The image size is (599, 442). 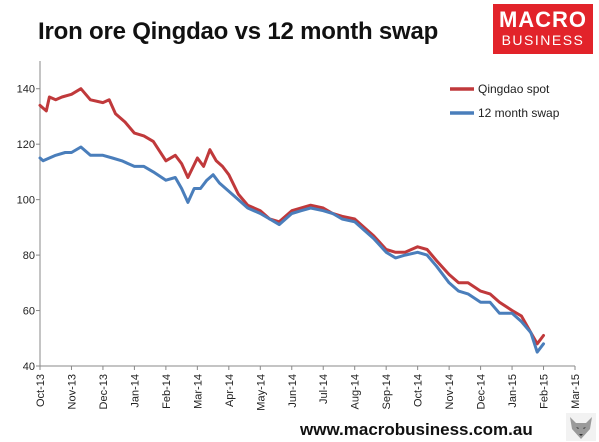 I want to click on x-tick-label: Aug-14, so click(x=356, y=391).